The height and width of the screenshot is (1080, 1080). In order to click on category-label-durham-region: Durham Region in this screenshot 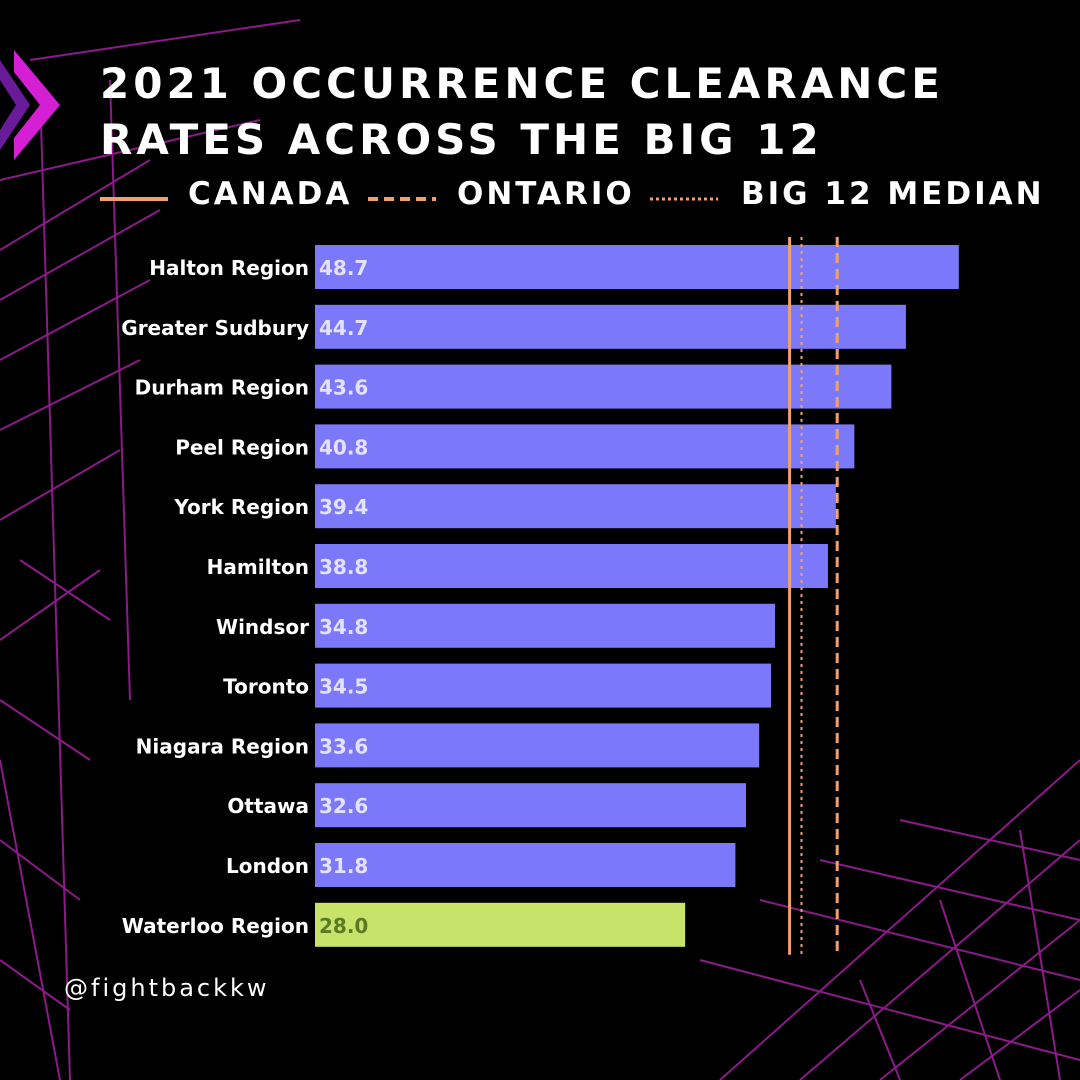, I will do `click(222, 388)`.